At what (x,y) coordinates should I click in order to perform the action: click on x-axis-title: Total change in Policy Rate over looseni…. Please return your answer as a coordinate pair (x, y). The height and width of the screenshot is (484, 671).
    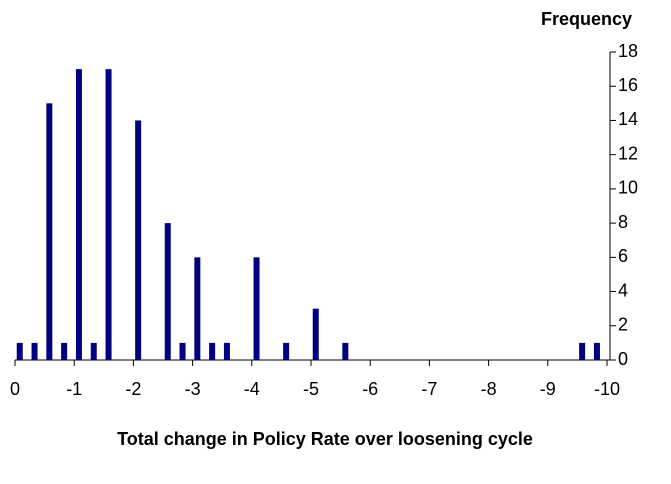
    Looking at the image, I should click on (325, 439).